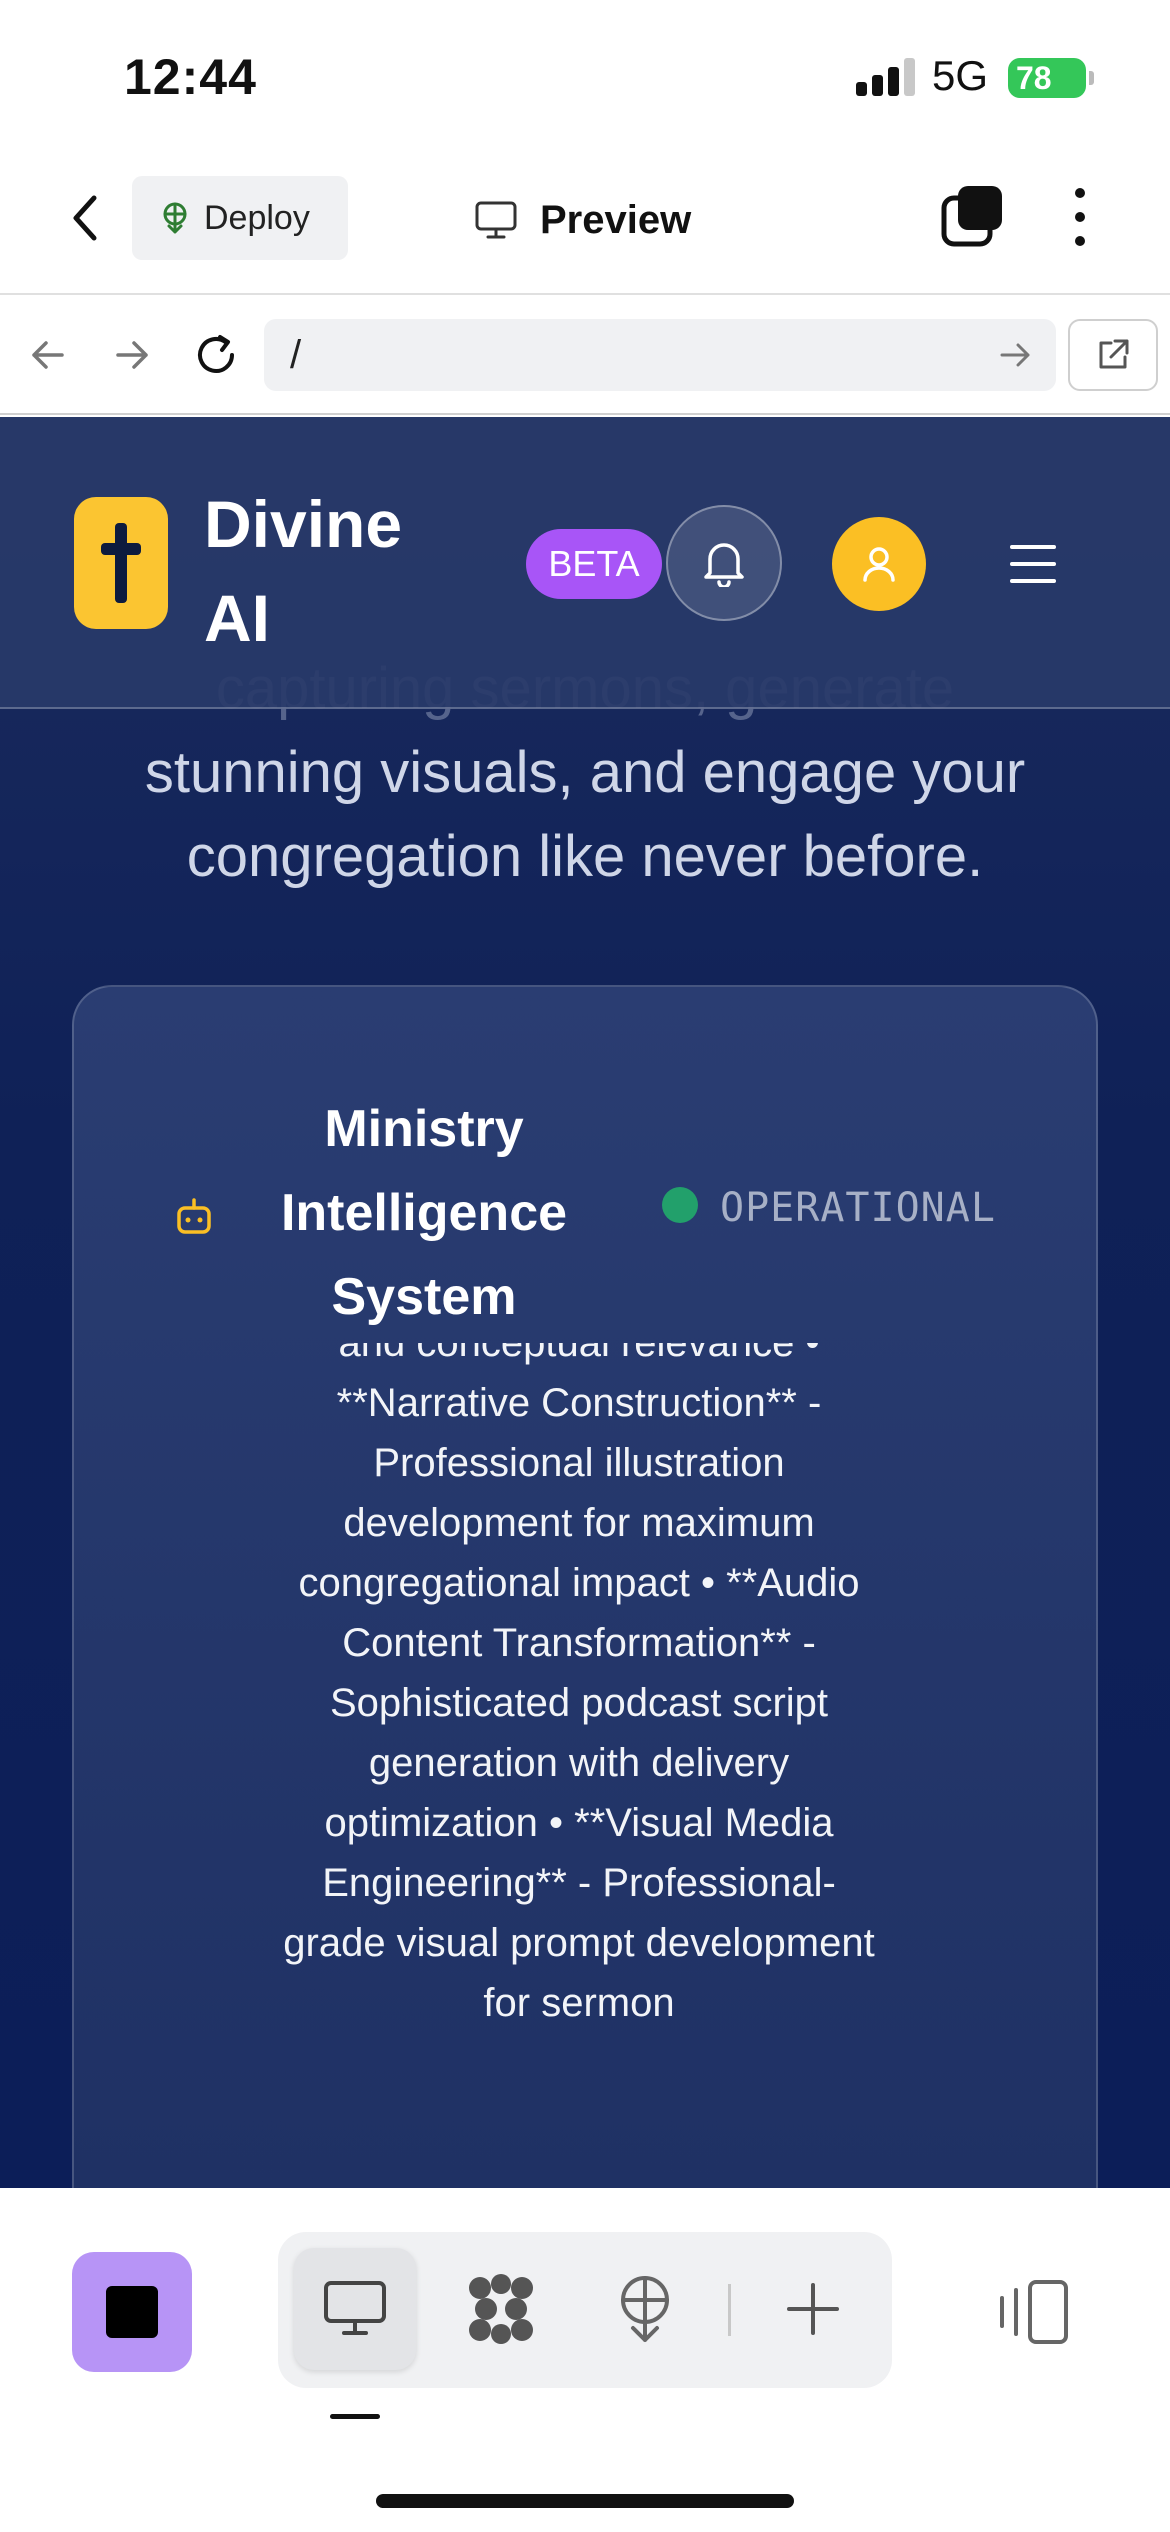  I want to click on cross-icon, so click(121, 563).